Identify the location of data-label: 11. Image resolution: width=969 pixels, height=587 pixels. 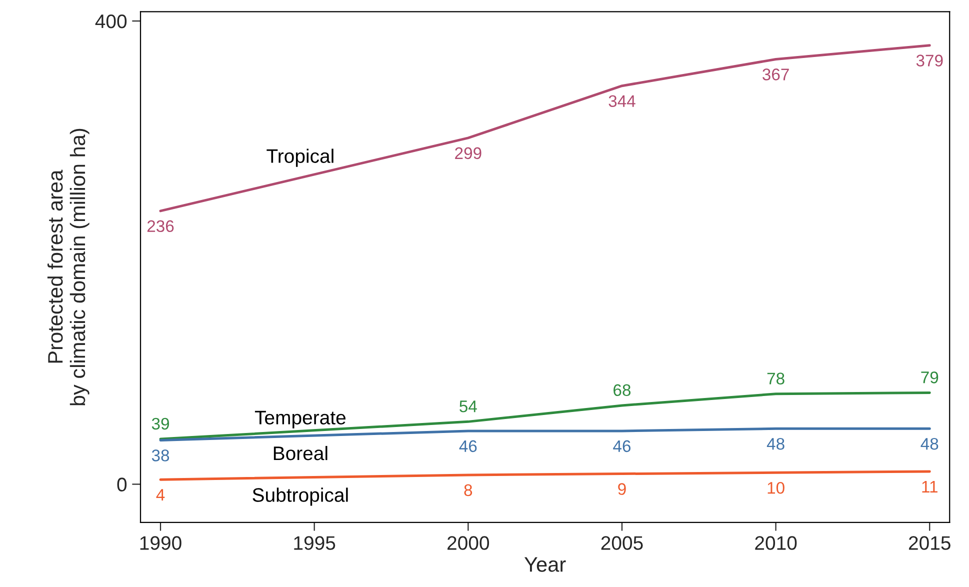
(930, 486).